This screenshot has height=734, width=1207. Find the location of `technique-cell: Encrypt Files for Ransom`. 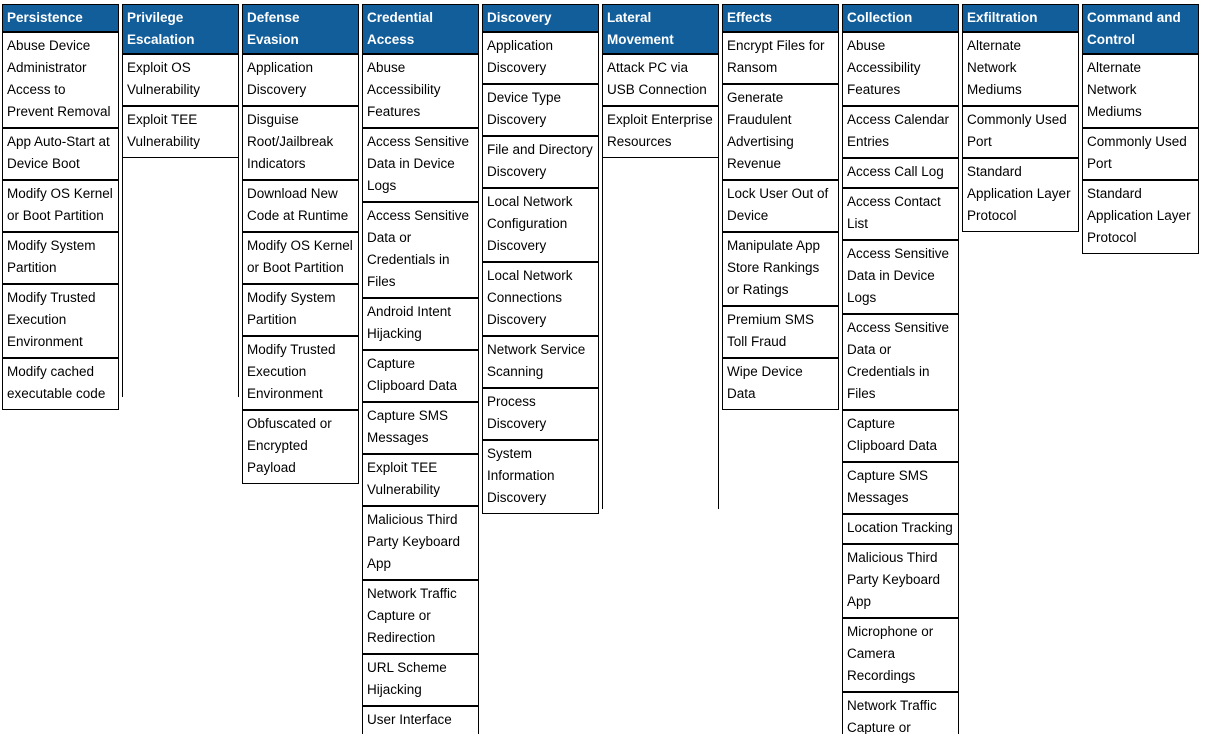

technique-cell: Encrypt Files for Ransom is located at coordinates (780, 58).